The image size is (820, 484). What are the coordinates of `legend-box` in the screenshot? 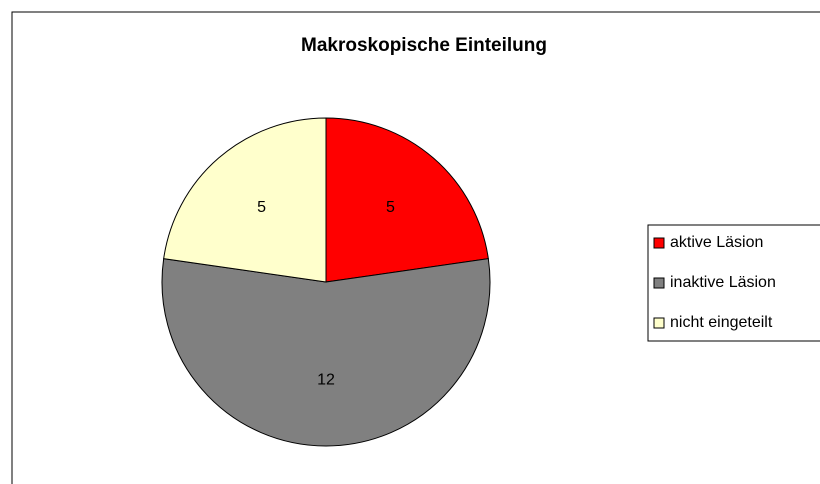 It's located at (733, 283).